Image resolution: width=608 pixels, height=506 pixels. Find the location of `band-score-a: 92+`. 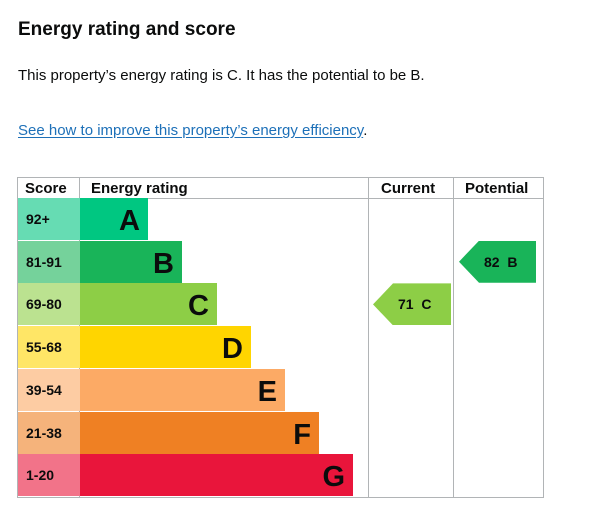

band-score-a: 92+ is located at coordinates (49, 219).